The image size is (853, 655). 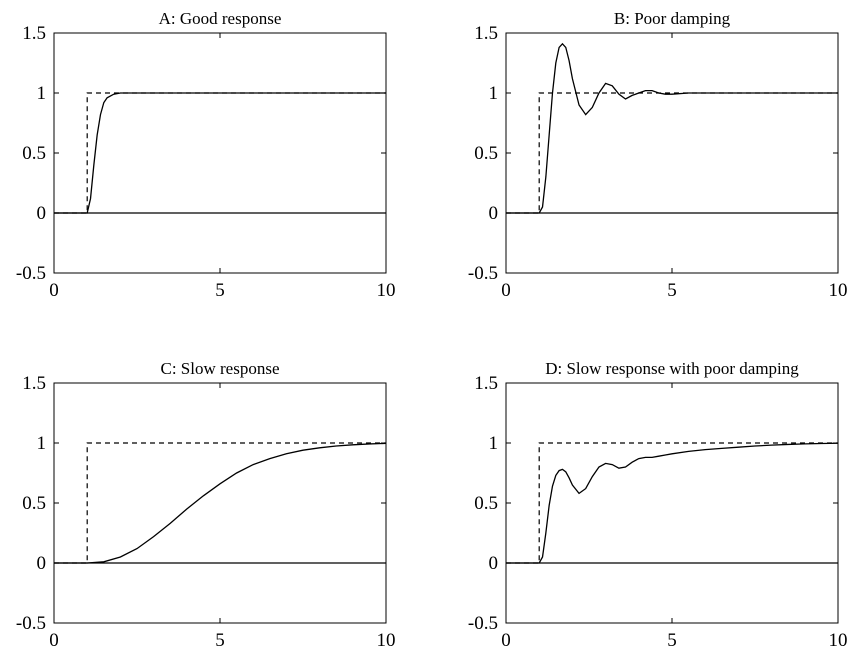 I want to click on x-tick-label-d: 5, so click(x=672, y=640).